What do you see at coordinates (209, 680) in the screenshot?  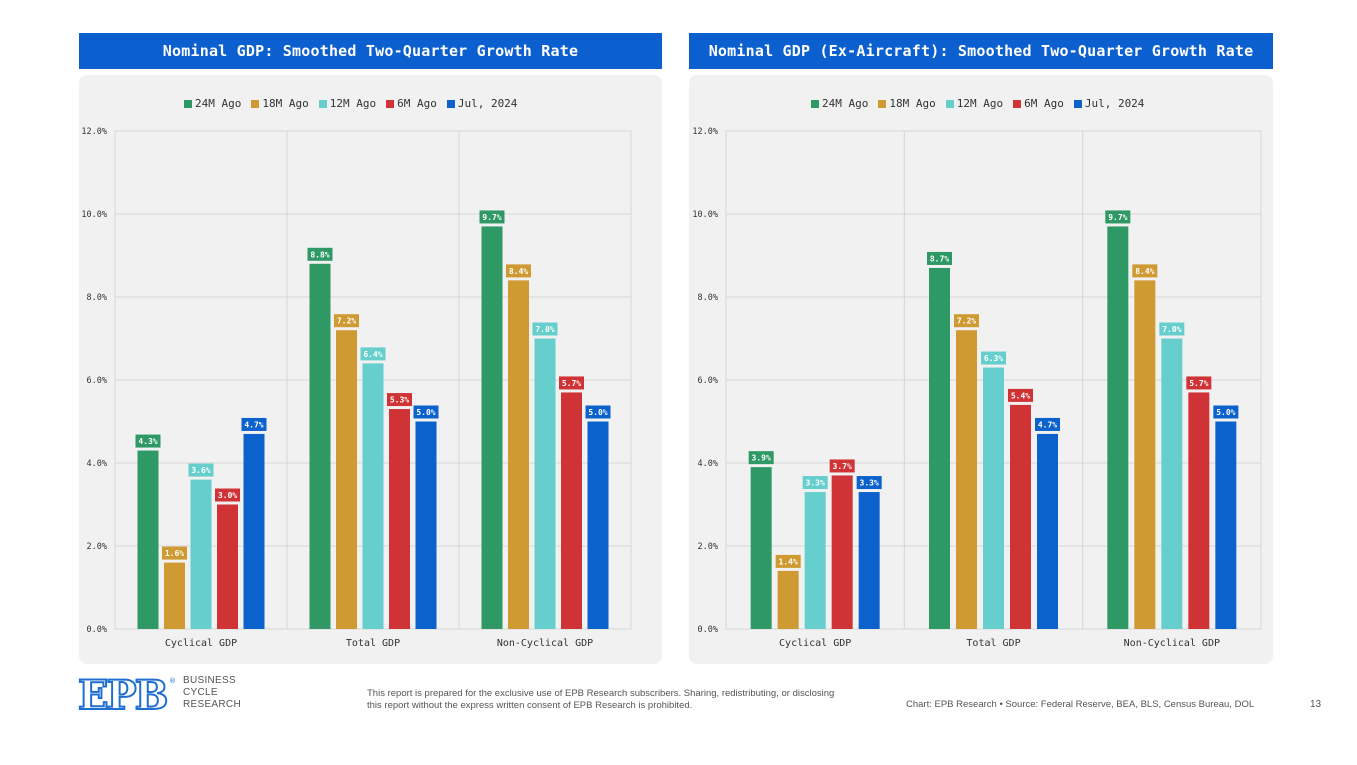 I see `brand-line-1: BUSINESS` at bounding box center [209, 680].